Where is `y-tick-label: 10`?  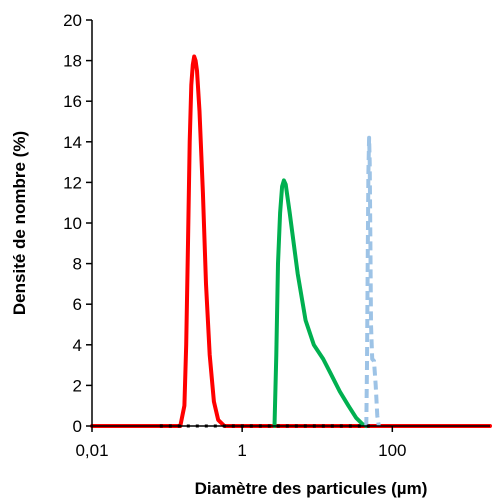 y-tick-label: 10 is located at coordinates (72, 223).